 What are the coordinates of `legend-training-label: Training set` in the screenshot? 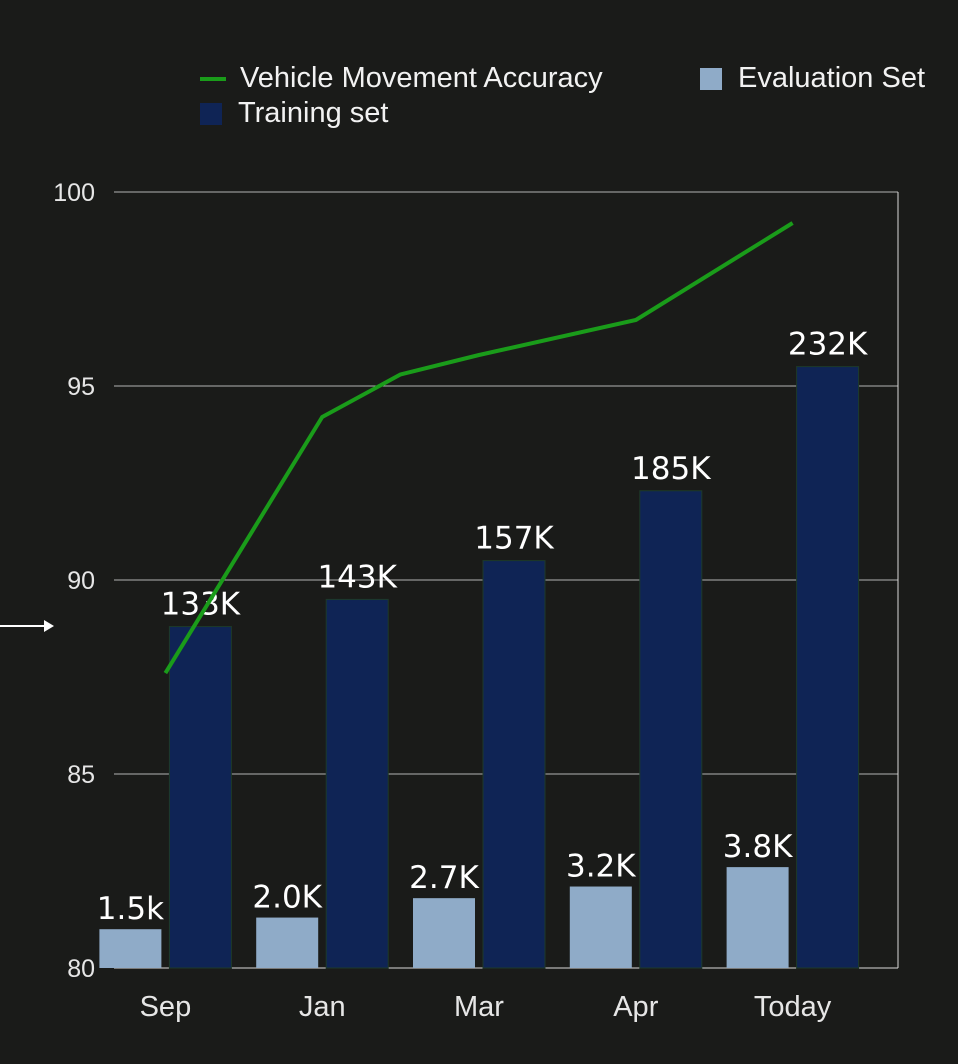 It's located at (313, 113).